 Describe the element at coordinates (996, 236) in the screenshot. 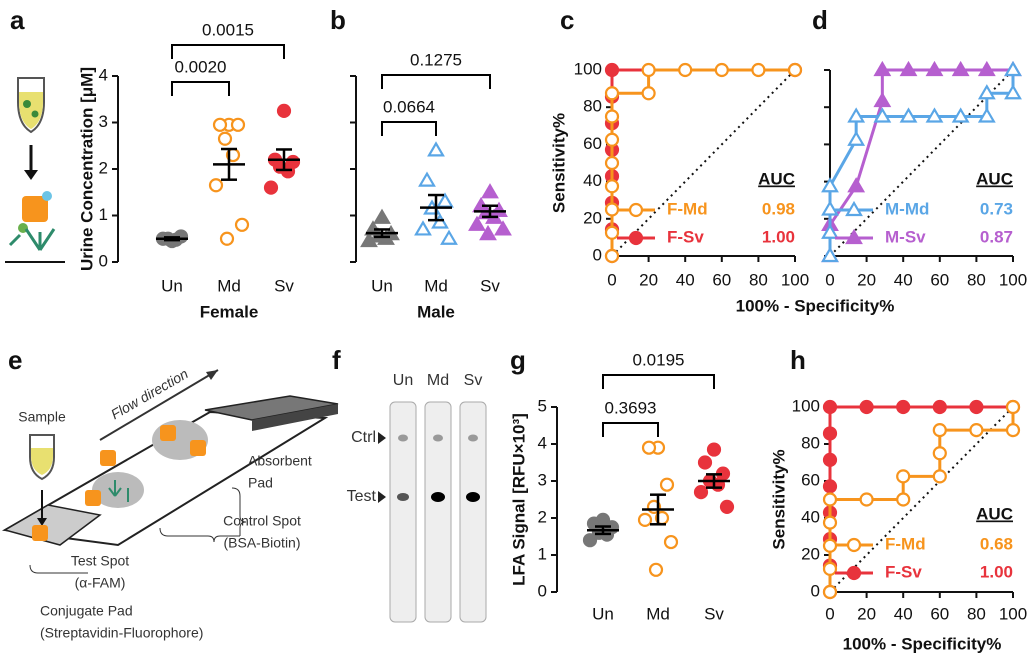

I see `legend-auc: 0.87` at that location.